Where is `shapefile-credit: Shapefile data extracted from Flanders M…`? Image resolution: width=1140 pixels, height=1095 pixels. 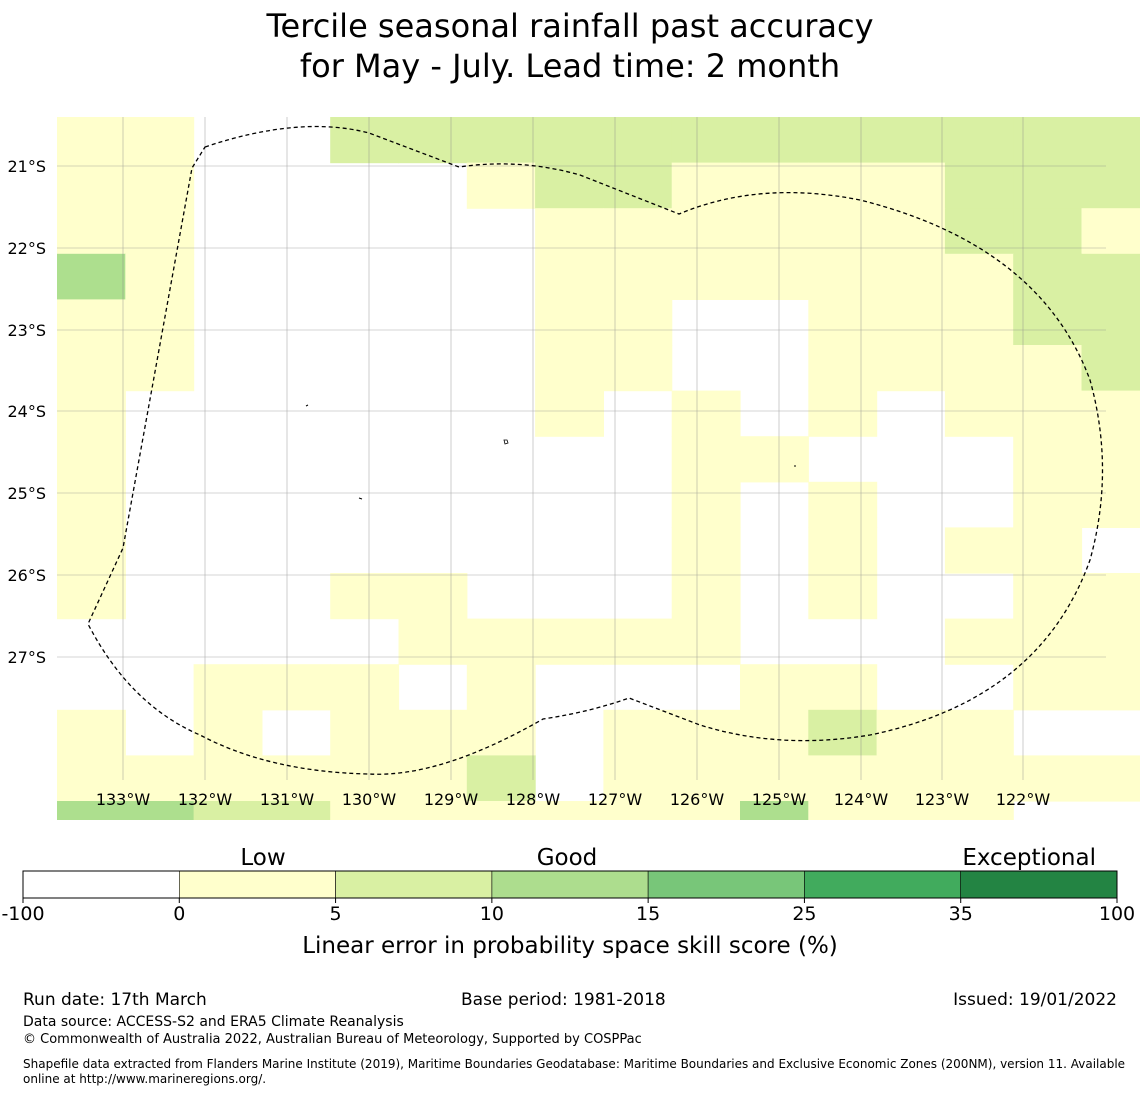 shapefile-credit: Shapefile data extracted from Flanders M… is located at coordinates (574, 1071).